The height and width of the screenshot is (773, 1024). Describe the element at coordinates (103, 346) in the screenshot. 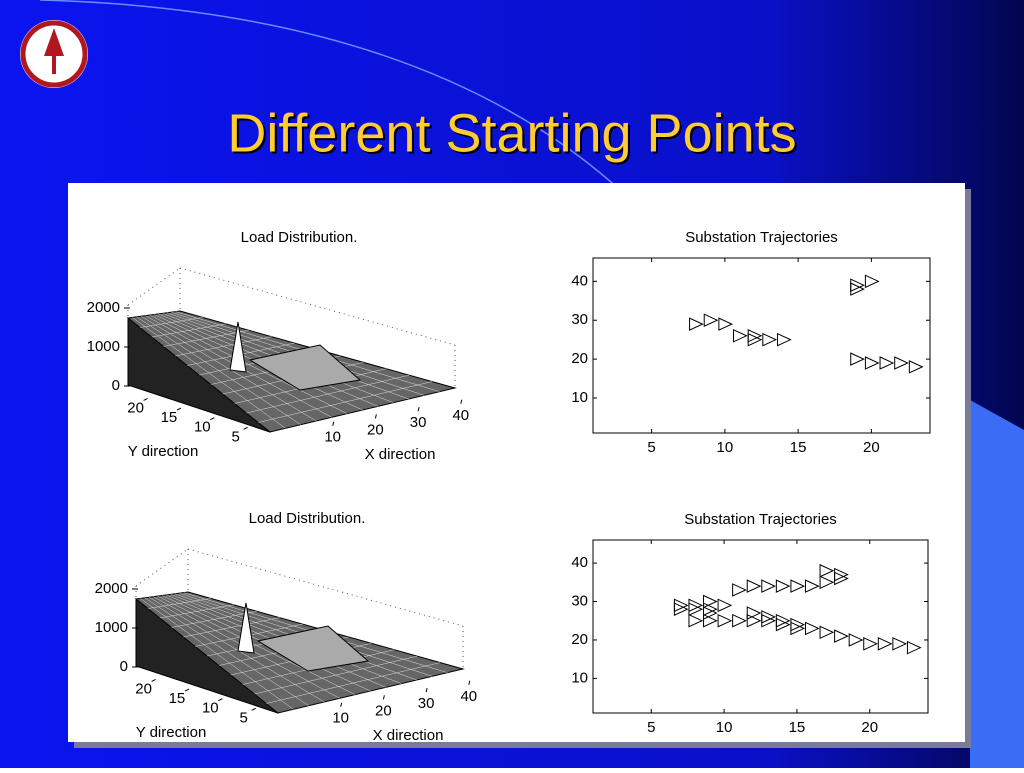

I see `z-tick-label: 1000` at that location.